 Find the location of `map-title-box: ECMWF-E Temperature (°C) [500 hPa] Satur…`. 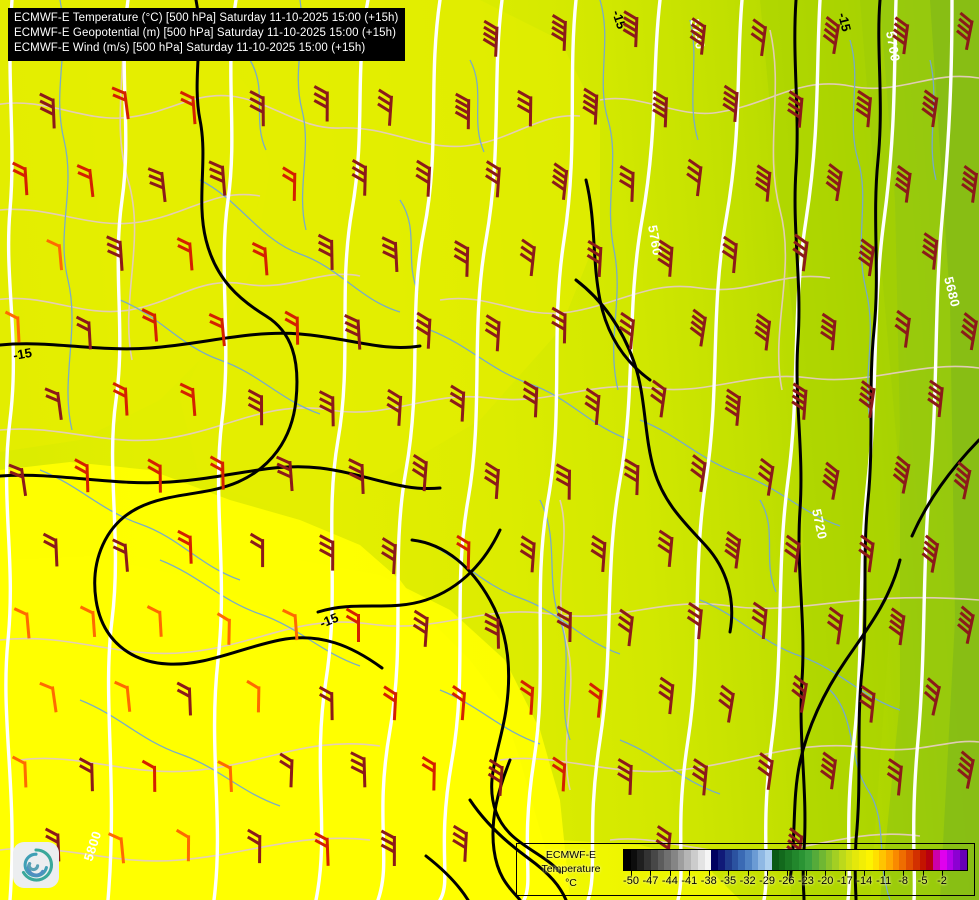

map-title-box: ECMWF-E Temperature (°C) [500 hPa] Satur… is located at coordinates (206, 34).